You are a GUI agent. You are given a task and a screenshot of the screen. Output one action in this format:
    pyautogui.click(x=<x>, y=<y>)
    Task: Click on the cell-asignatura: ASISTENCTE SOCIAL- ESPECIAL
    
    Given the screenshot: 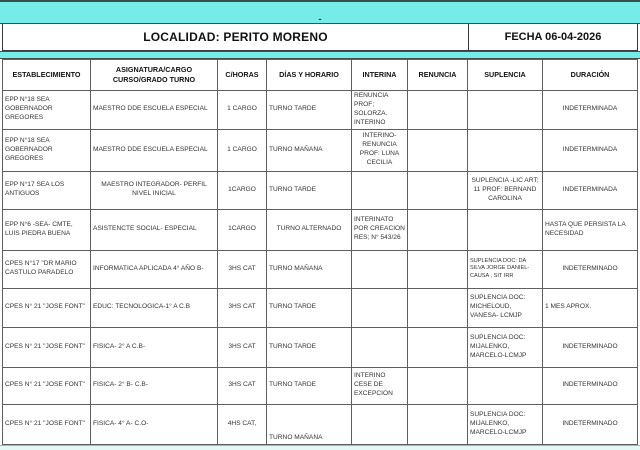 What is the action you would take?
    pyautogui.click(x=154, y=229)
    